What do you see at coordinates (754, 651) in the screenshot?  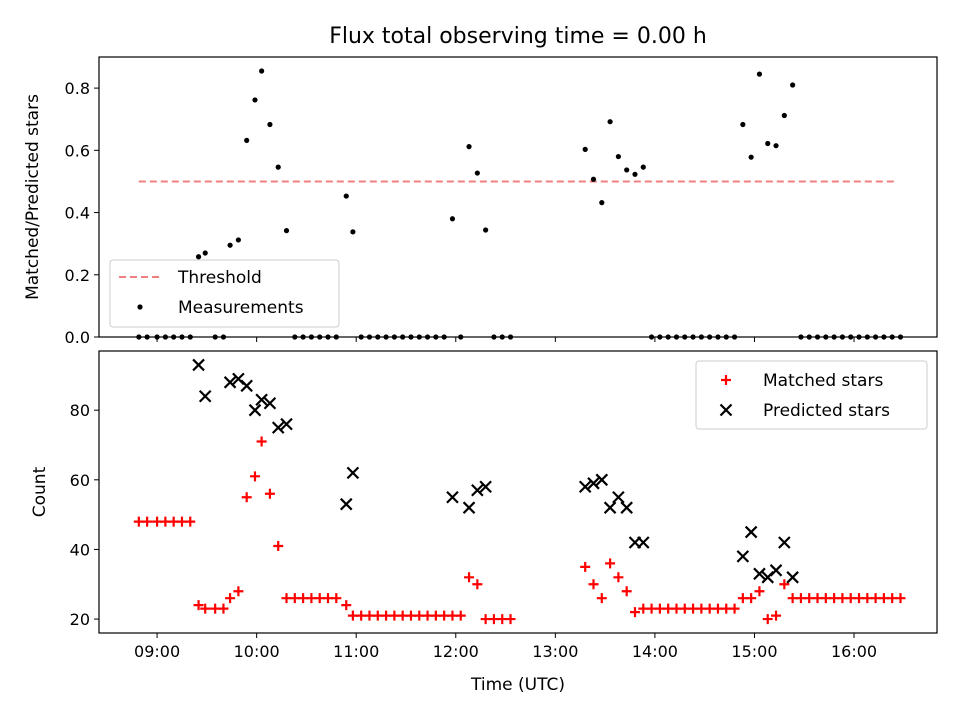 I see `x-tick-label: 15:00` at bounding box center [754, 651].